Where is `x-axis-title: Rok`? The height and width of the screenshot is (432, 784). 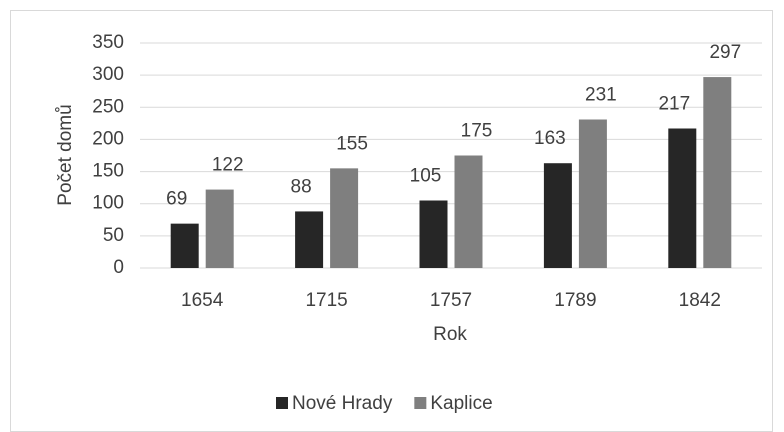 x-axis-title: Rok is located at coordinates (450, 334).